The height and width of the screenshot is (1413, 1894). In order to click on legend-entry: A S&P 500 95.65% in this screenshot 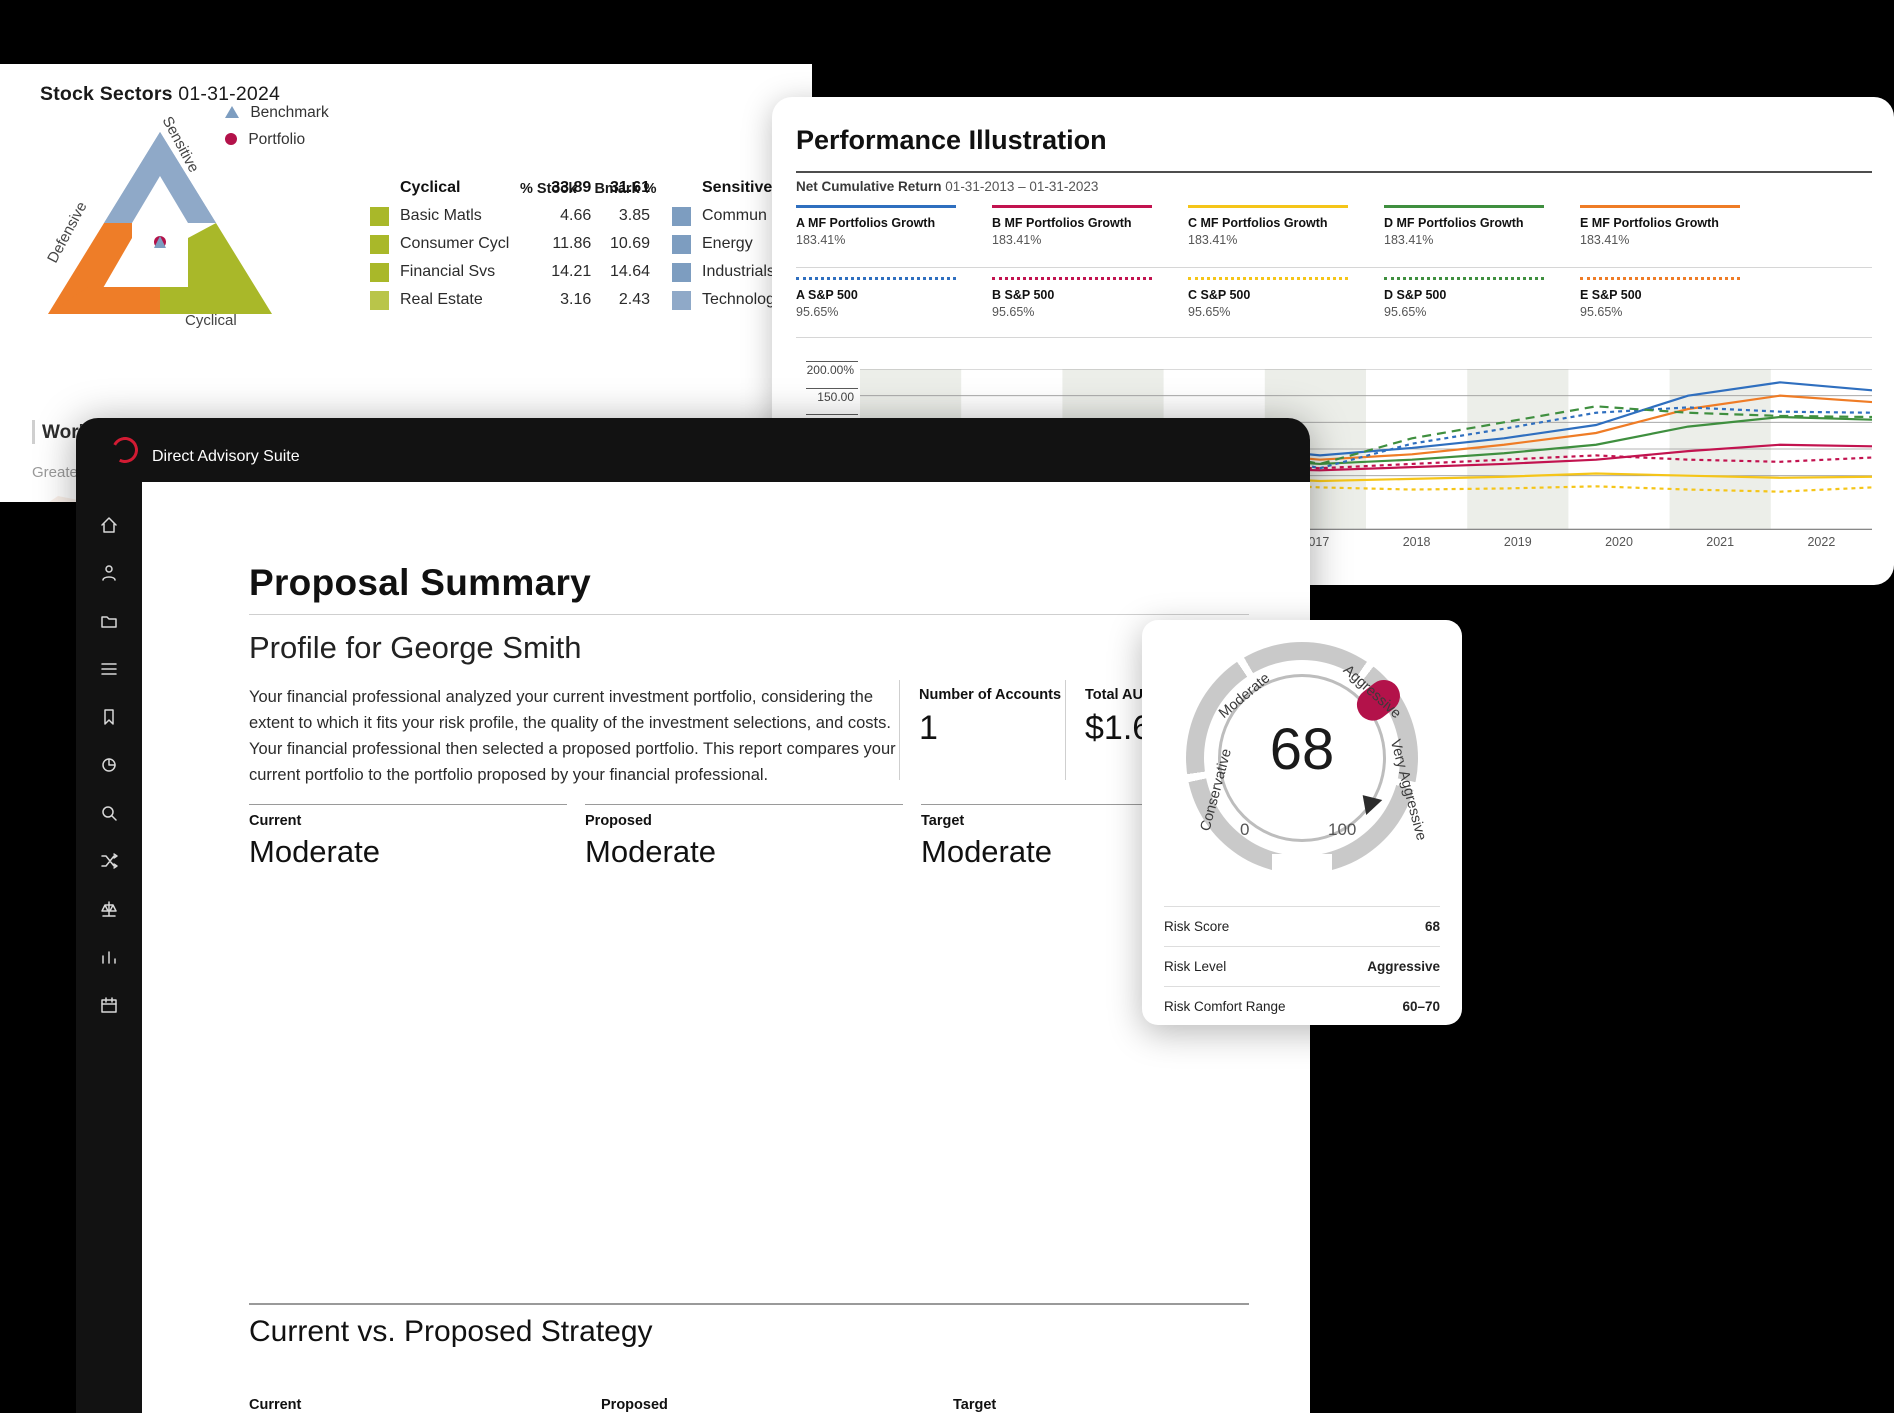, I will do `click(894, 298)`.